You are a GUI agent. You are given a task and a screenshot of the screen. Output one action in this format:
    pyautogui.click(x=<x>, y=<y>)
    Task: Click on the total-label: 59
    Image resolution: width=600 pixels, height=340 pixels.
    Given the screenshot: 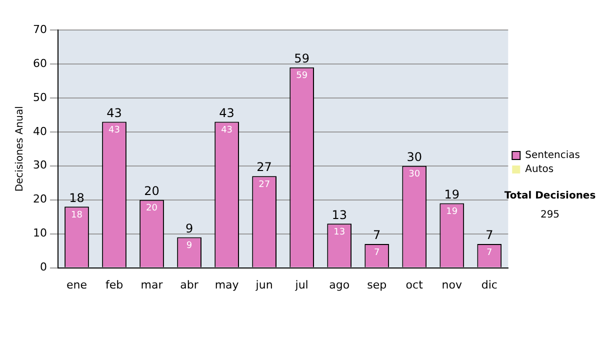 What is the action you would take?
    pyautogui.click(x=302, y=58)
    